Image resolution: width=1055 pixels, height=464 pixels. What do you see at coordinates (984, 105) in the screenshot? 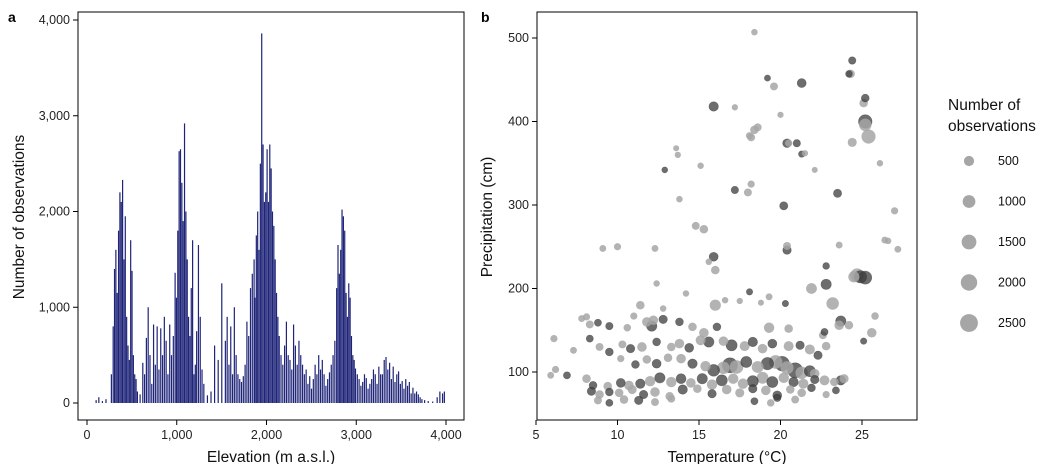
I see `legend-title-line1: Number of` at bounding box center [984, 105].